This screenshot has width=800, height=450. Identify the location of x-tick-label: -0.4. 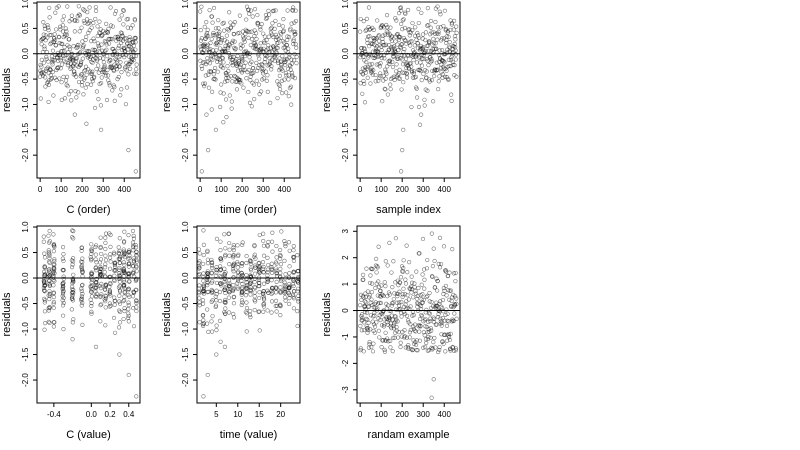
(54, 414).